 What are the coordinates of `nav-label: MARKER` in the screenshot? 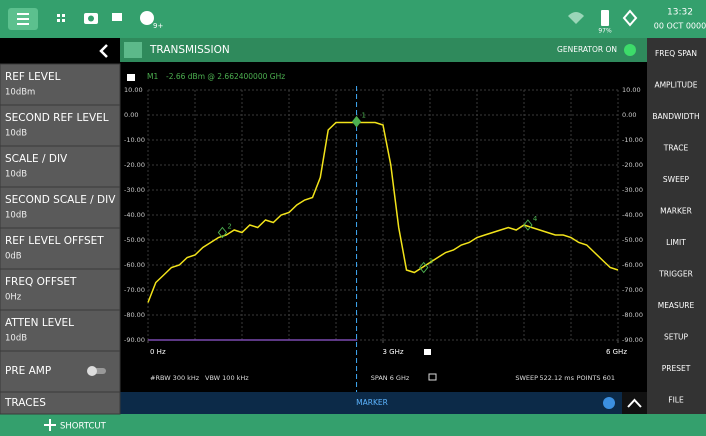 It's located at (676, 211).